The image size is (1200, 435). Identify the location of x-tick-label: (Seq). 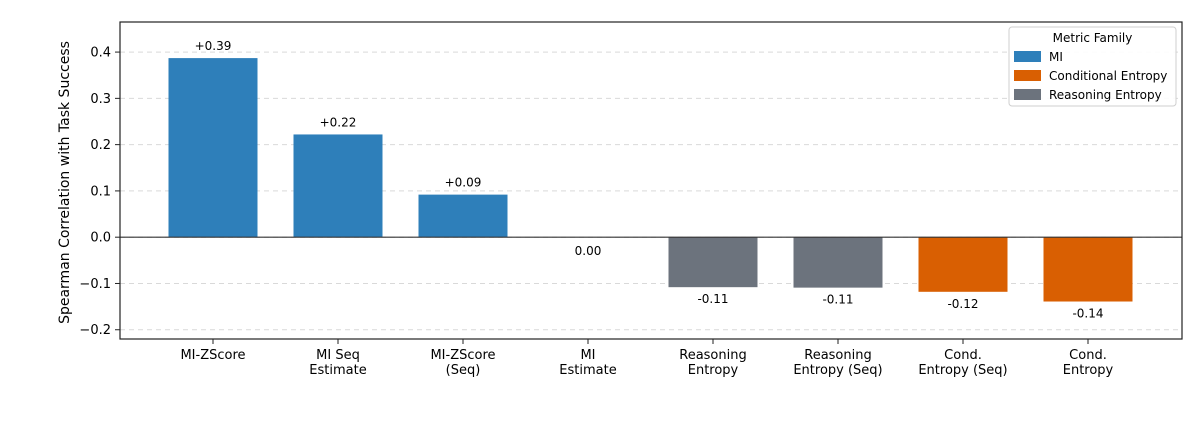
(463, 370).